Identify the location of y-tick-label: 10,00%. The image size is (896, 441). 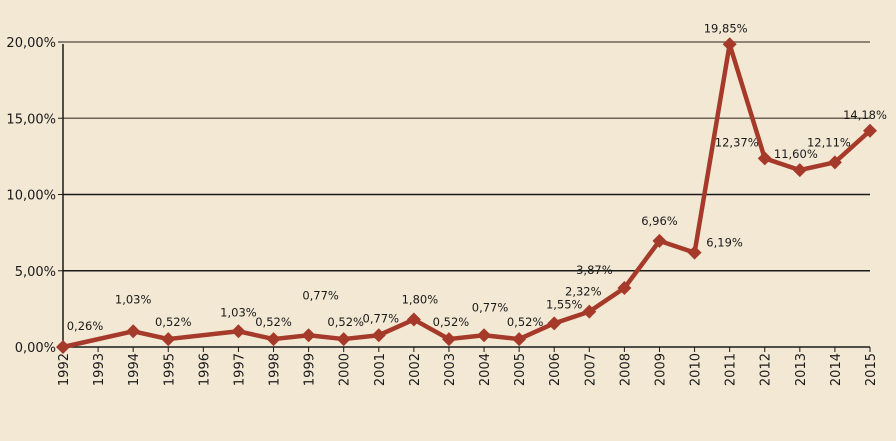
(31, 196).